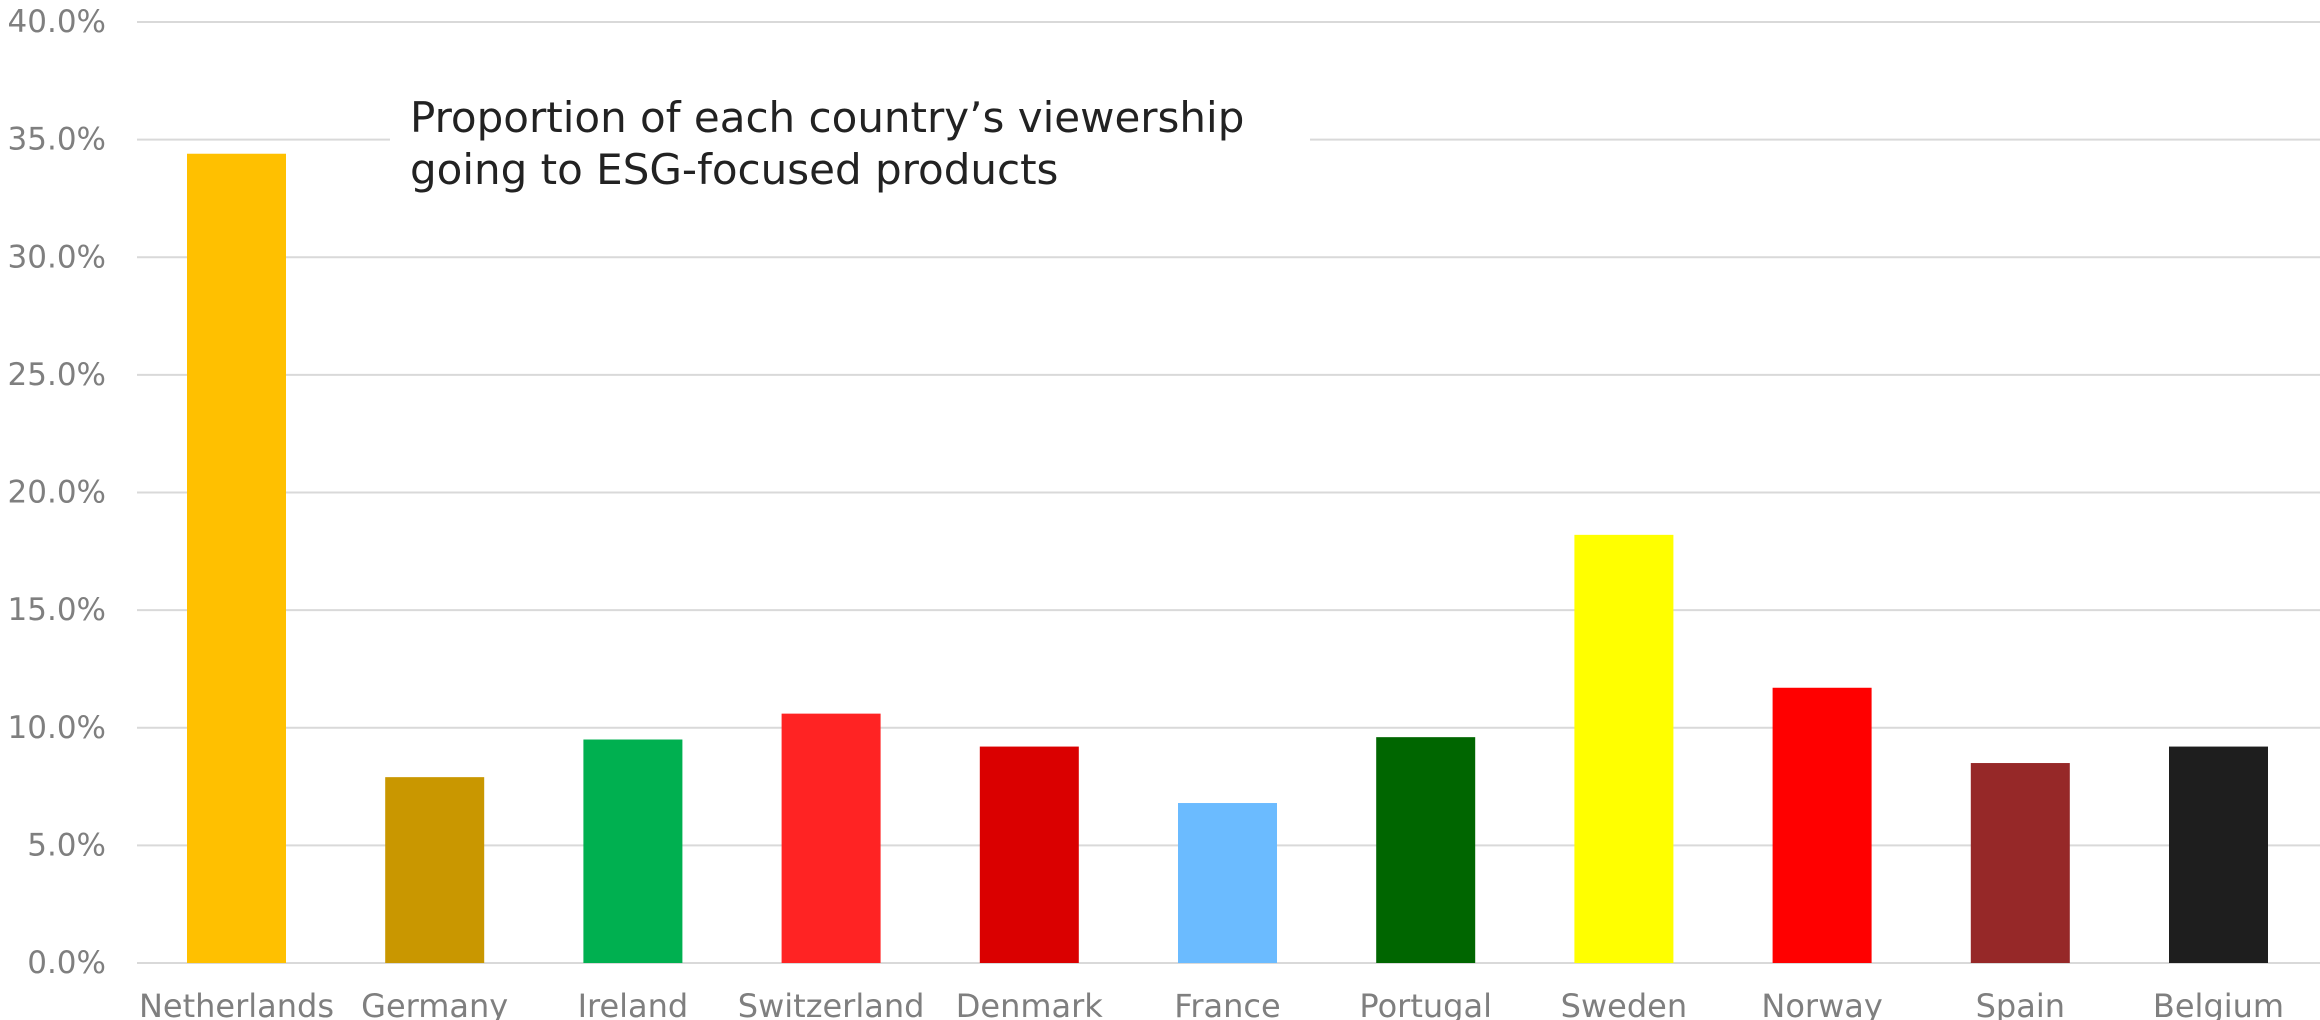  What do you see at coordinates (57, 610) in the screenshot?
I see `y-tick-label: 15.0%` at bounding box center [57, 610].